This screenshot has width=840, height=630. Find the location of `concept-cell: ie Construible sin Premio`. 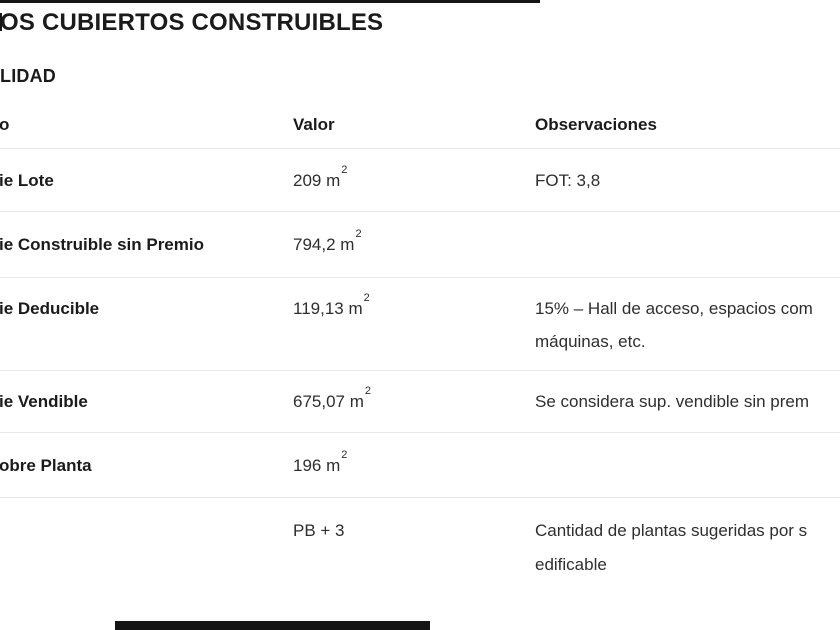

concept-cell: ie Construible sin Premio is located at coordinates (102, 244).